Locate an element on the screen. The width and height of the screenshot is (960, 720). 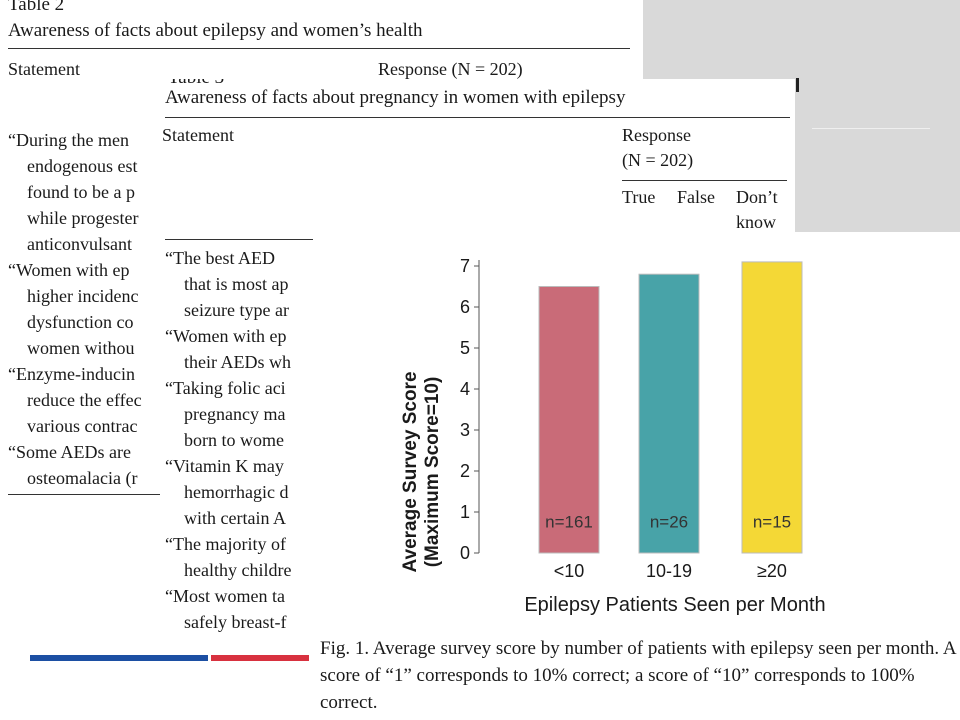
table-row-text: while progester is located at coordinates (83, 218).